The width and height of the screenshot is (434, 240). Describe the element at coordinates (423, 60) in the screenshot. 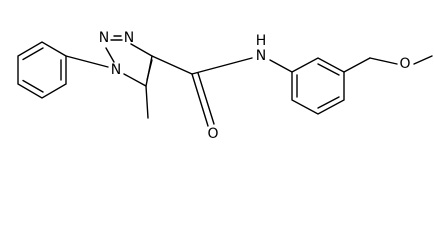

I see `methoxy-bond` at that location.